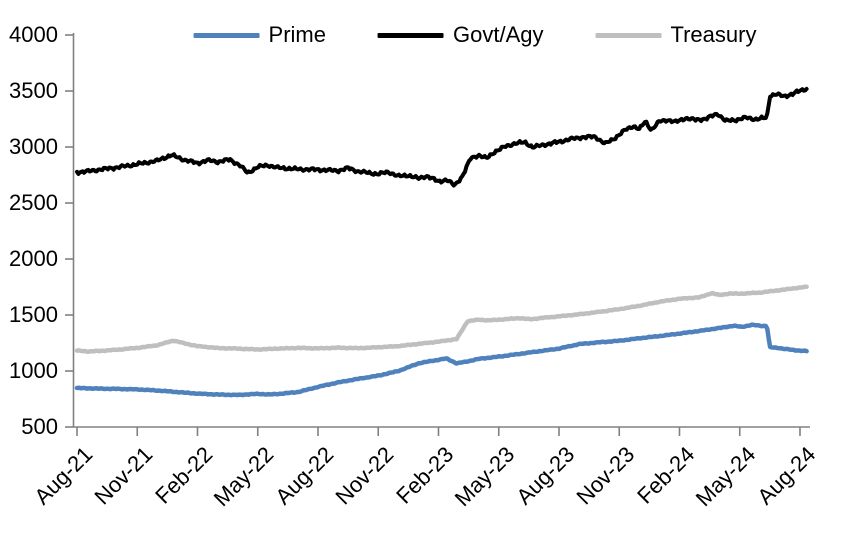 This screenshot has height=538, width=852. Describe the element at coordinates (33, 202) in the screenshot. I see `y-tick-label: 2500` at that location.